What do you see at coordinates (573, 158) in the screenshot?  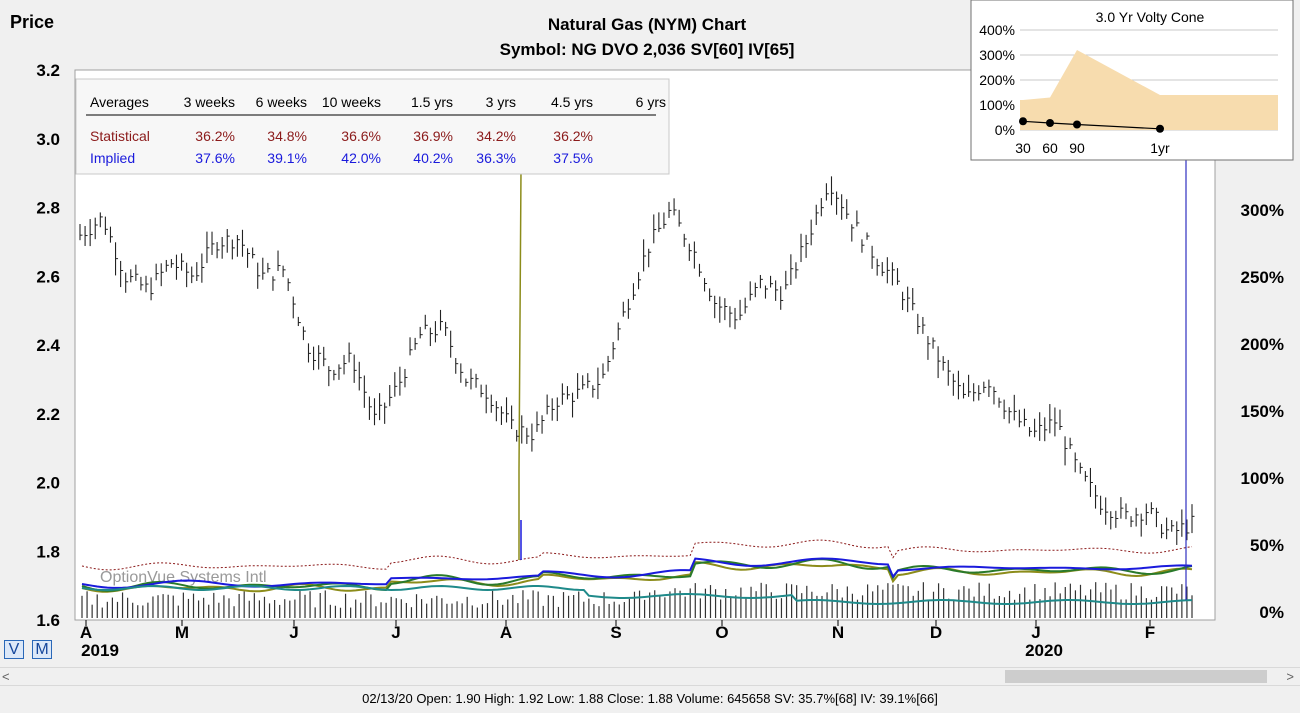 I see `implied-value: 37.5%` at bounding box center [573, 158].